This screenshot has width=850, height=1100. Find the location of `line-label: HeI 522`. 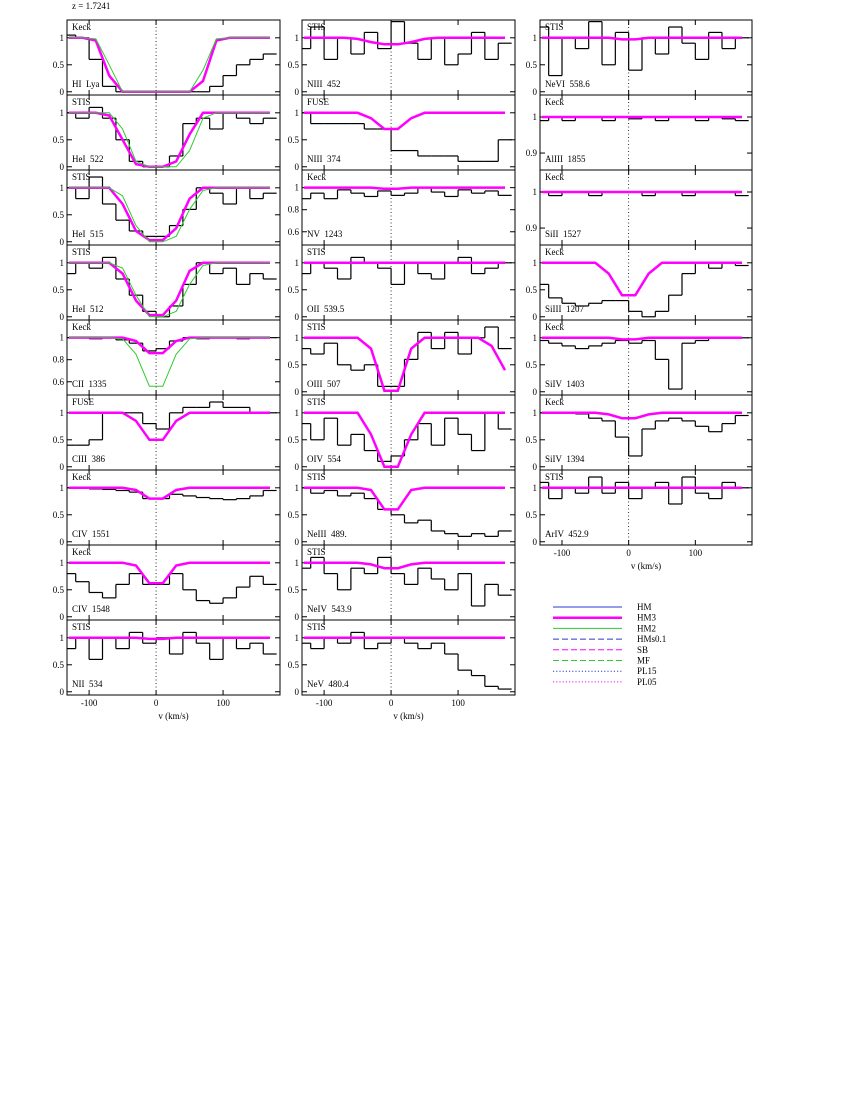

line-label: HeI 522 is located at coordinates (88, 159).